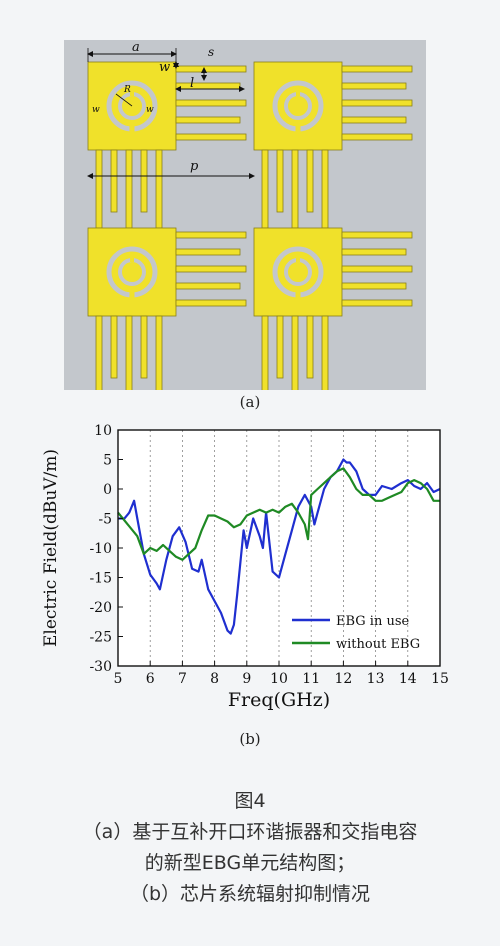 Image resolution: width=500 pixels, height=946 pixels. I want to click on x-tick-label: 12, so click(343, 679).